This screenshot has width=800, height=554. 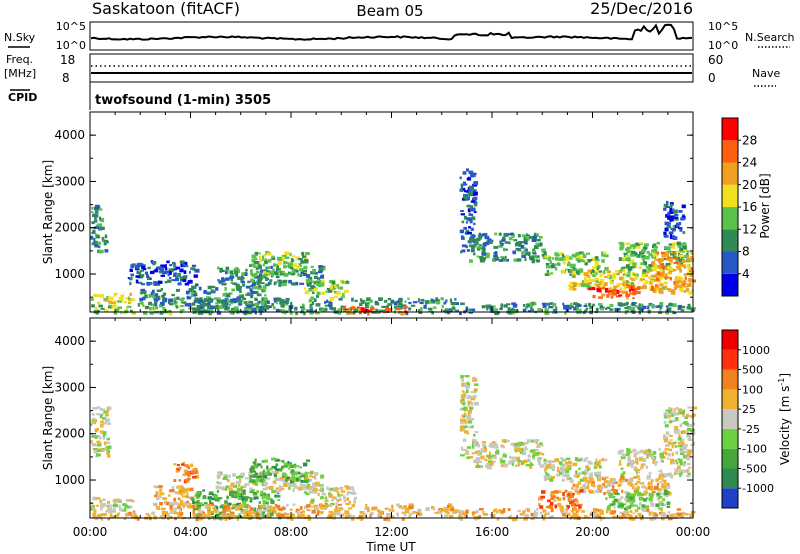 What do you see at coordinates (730, 438) in the screenshot?
I see `colorbar-swatch` at bounding box center [730, 438].